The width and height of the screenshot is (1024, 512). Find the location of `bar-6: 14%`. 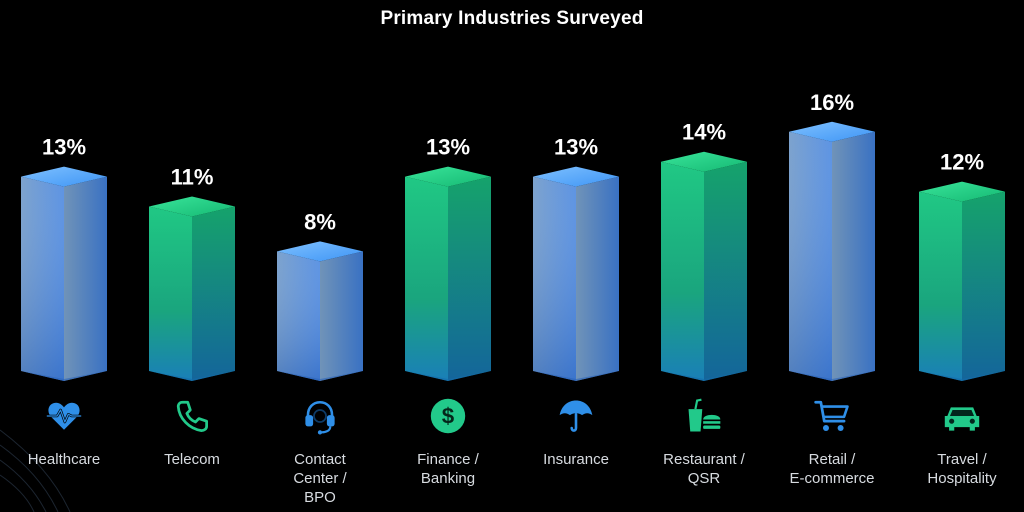

bar-6: 14% is located at coordinates (704, 250).